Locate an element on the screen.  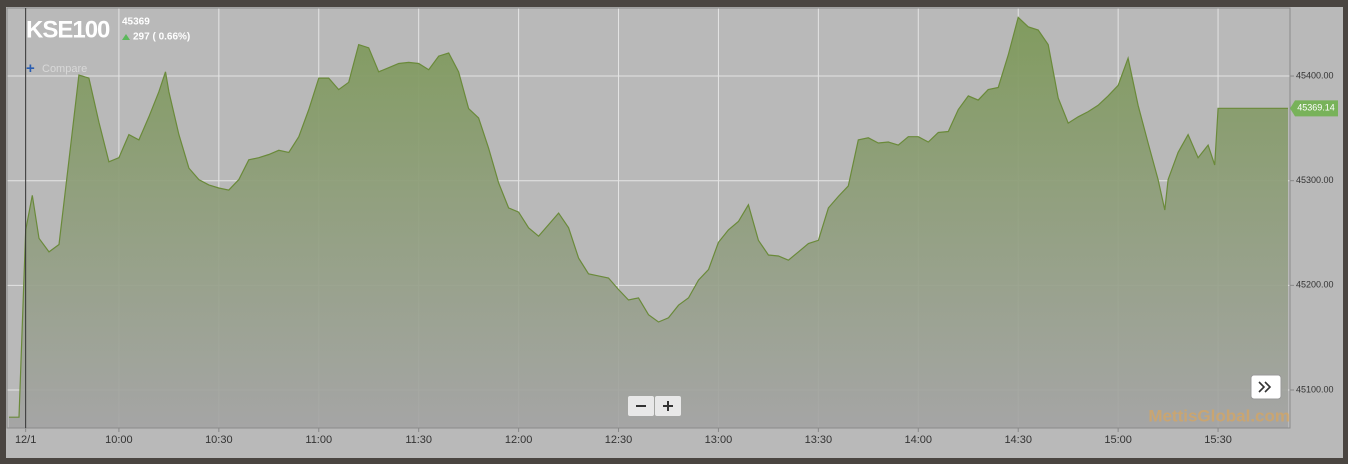
x-tick-label: 12:30 is located at coordinates (619, 440).